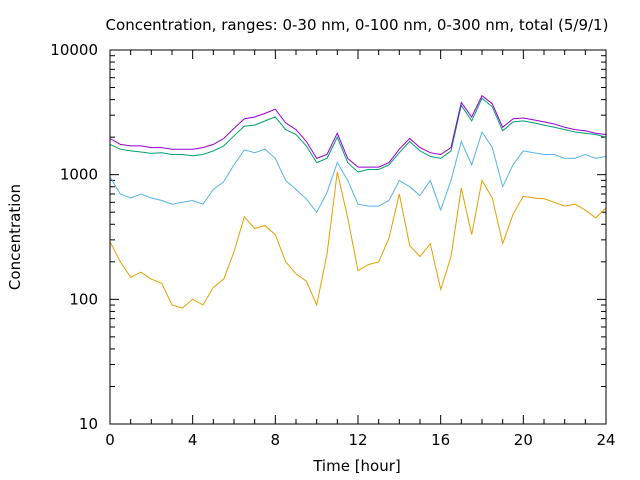  Describe the element at coordinates (605, 440) in the screenshot. I see `x-tick-label: 24` at that location.